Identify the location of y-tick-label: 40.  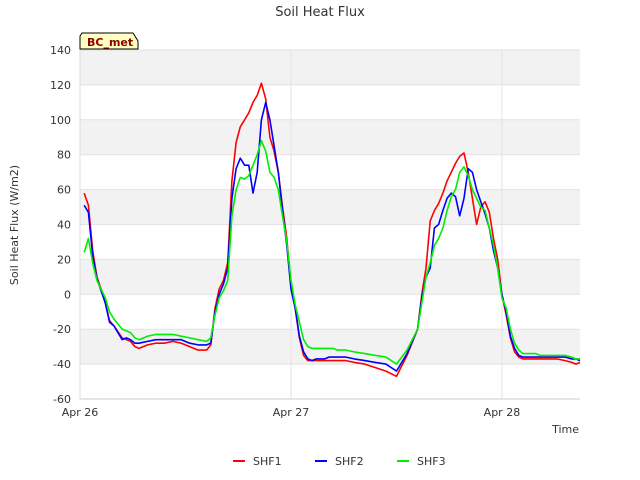
(64, 225).